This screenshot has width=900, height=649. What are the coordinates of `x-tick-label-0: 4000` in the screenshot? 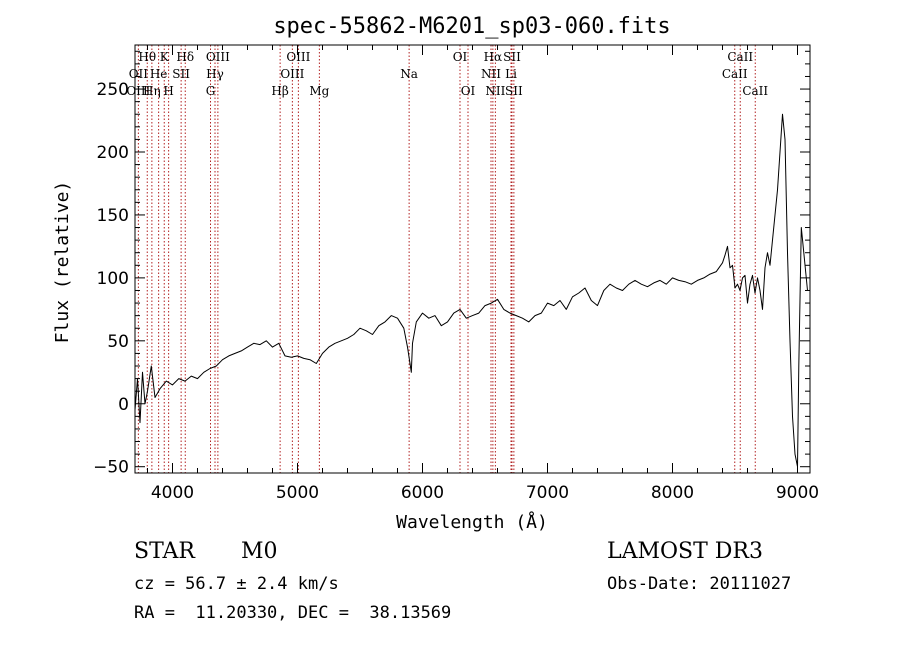 It's located at (172, 493).